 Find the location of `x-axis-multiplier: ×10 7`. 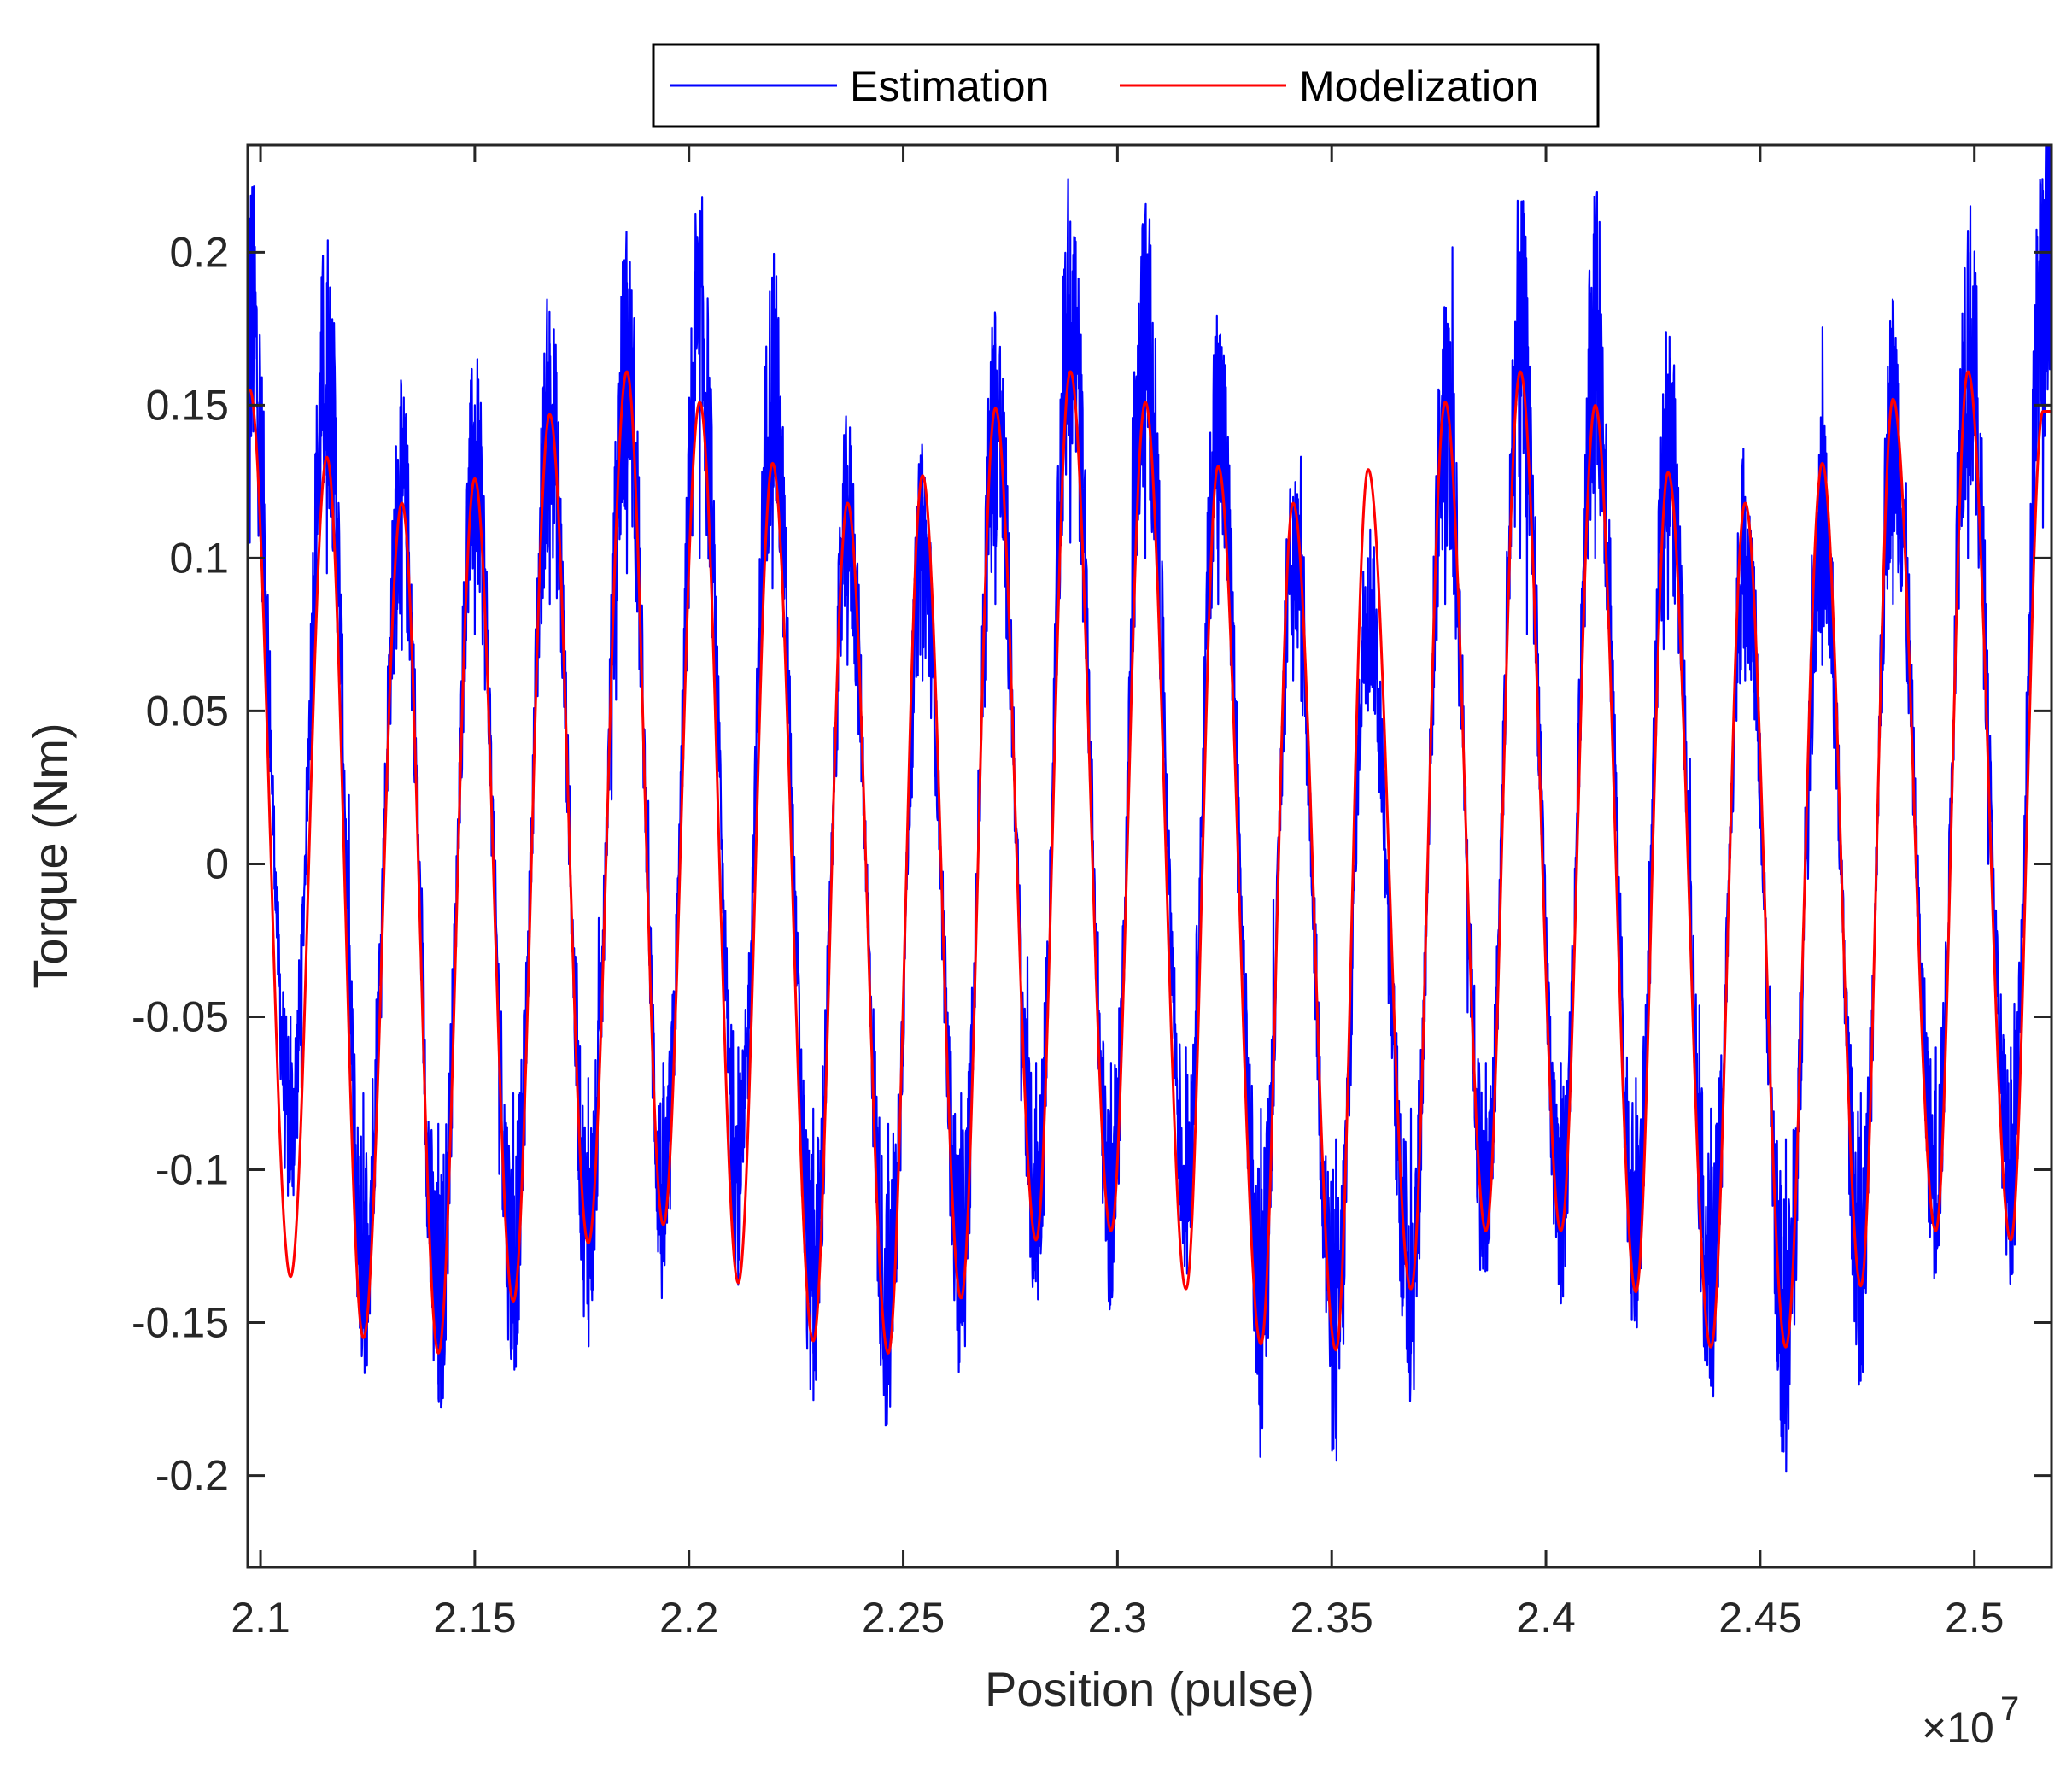

x-axis-multiplier: ×10 7 is located at coordinates (1970, 1721).